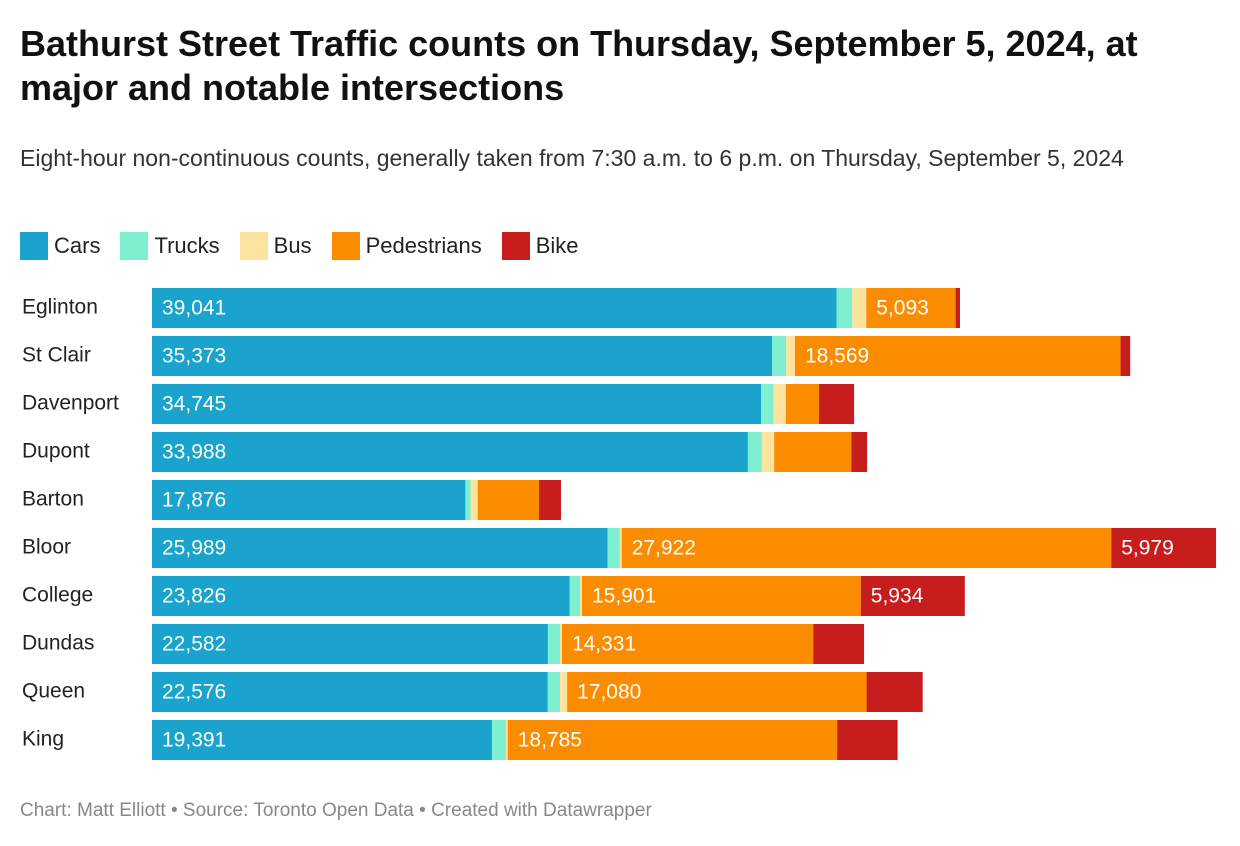 The image size is (1240, 846). I want to click on bar-row-dundas: Dundas 22,582 14,331, so click(443, 644).